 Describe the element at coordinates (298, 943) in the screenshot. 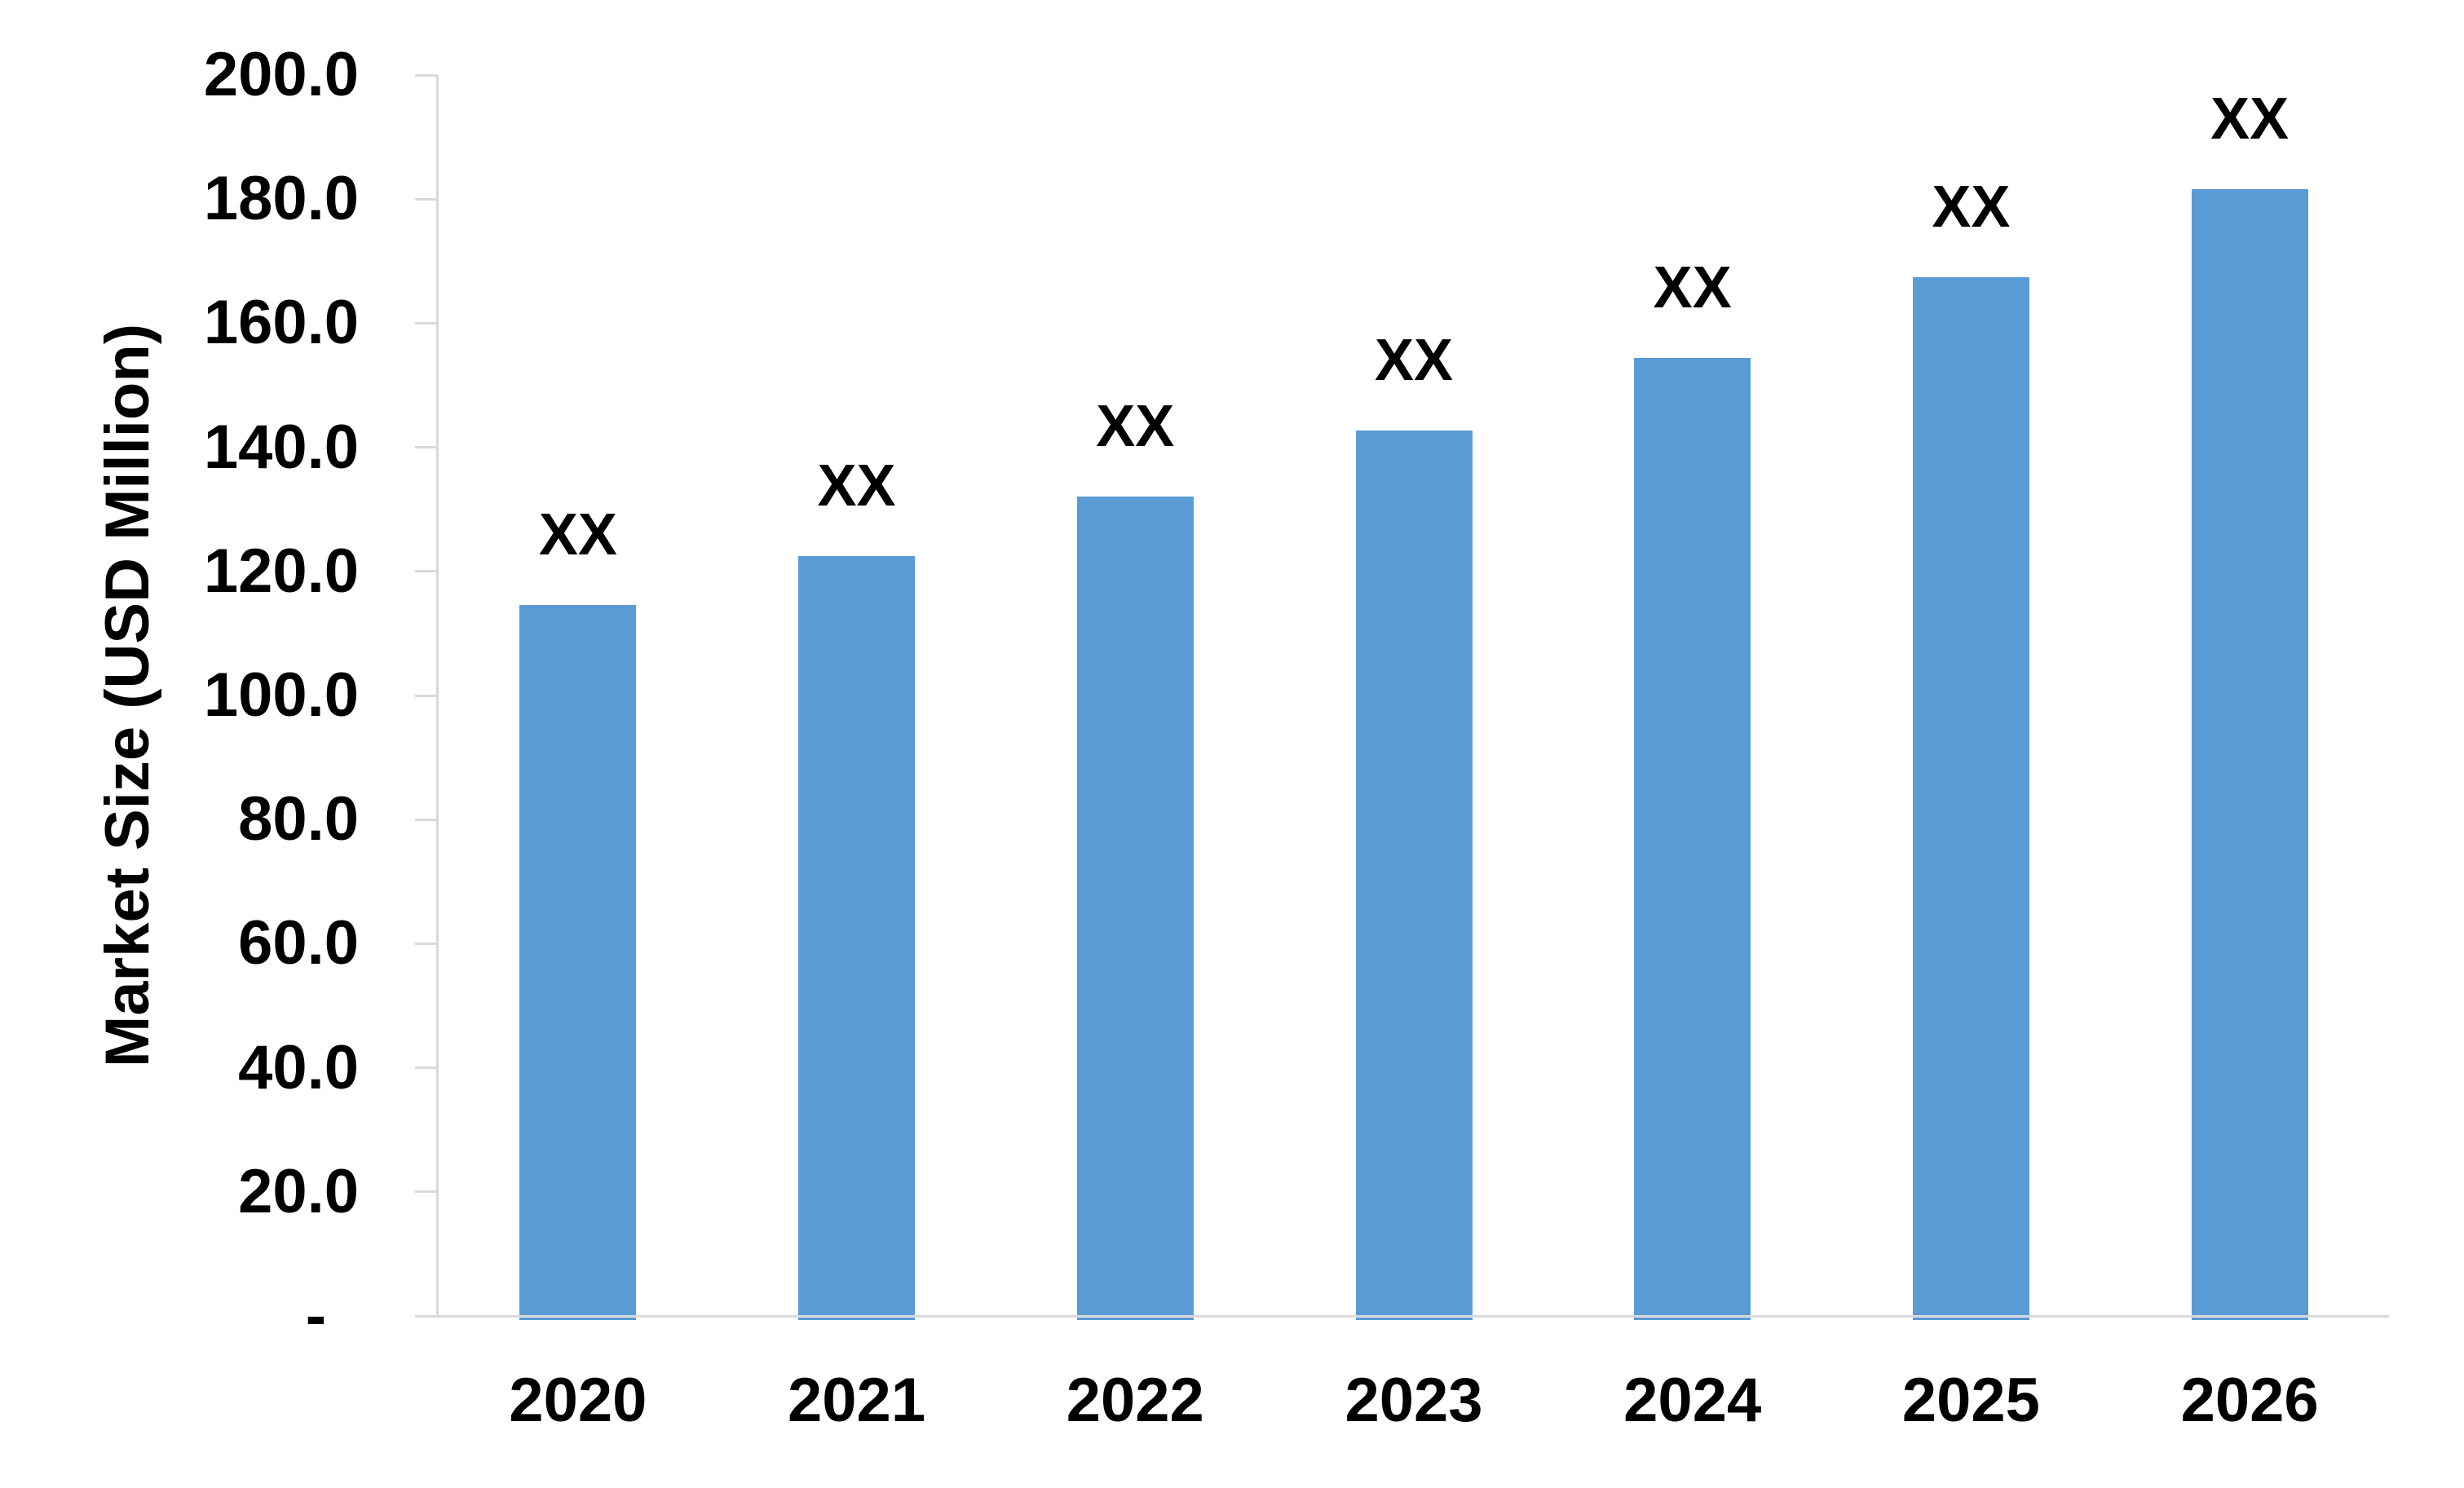

I see `y-tick-label-60: 60.0` at that location.